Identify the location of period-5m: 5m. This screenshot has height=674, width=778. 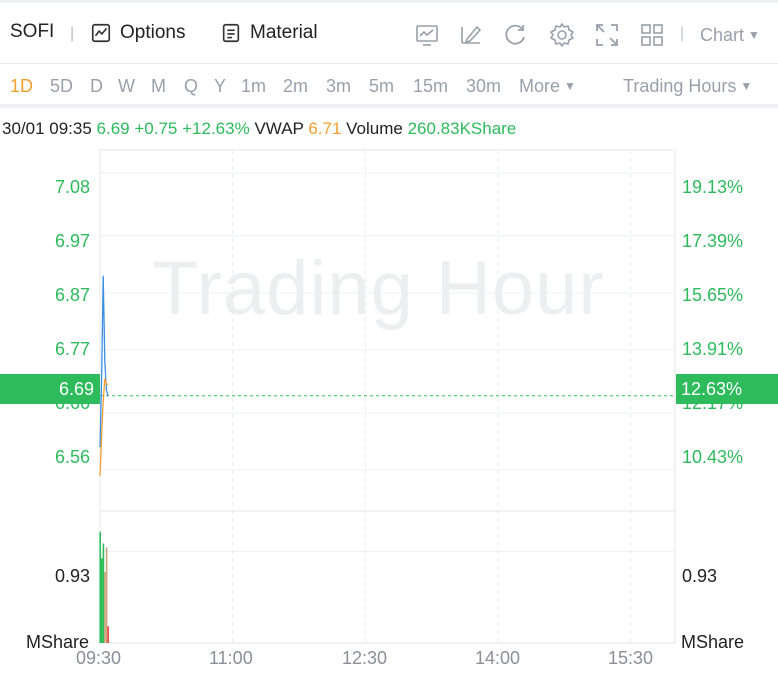
(382, 86).